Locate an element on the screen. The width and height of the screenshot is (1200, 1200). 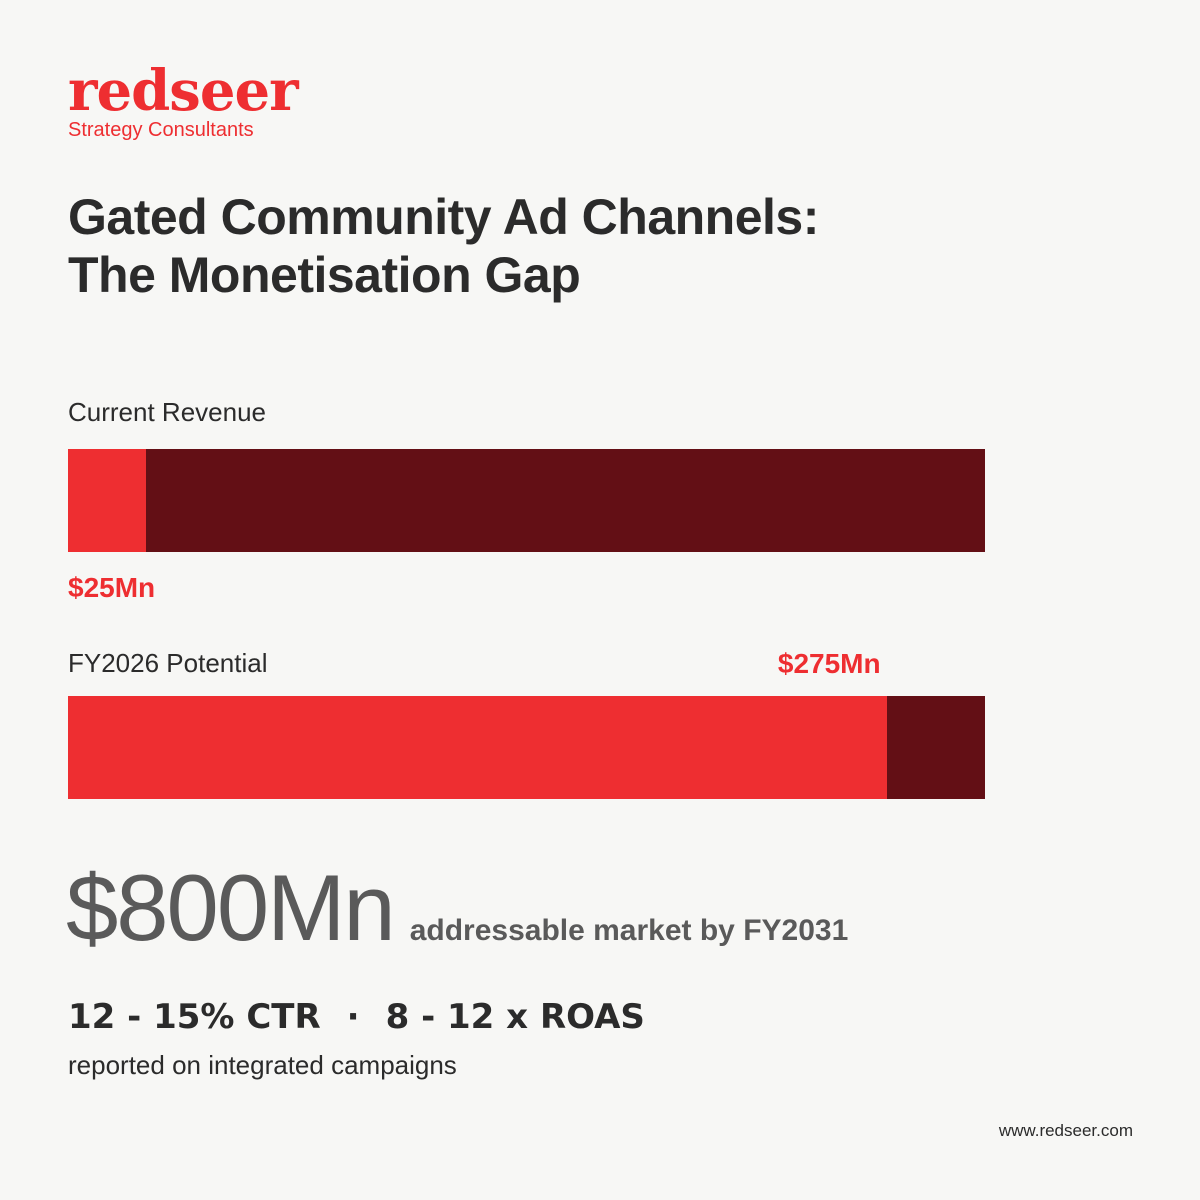
page-title-line-1: Gated Community Ad Channels: is located at coordinates (443, 217).